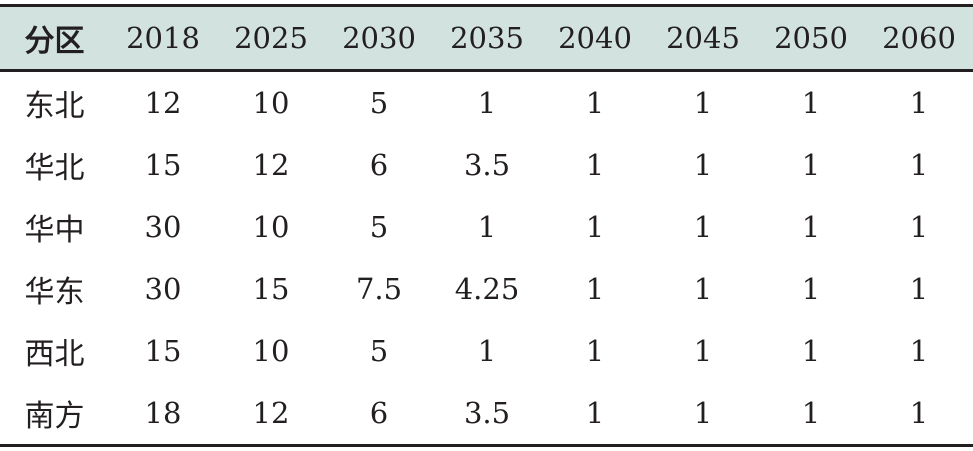 The image size is (973, 451). Describe the element at coordinates (379, 38) in the screenshot. I see `header-cell-year: 2030` at that location.